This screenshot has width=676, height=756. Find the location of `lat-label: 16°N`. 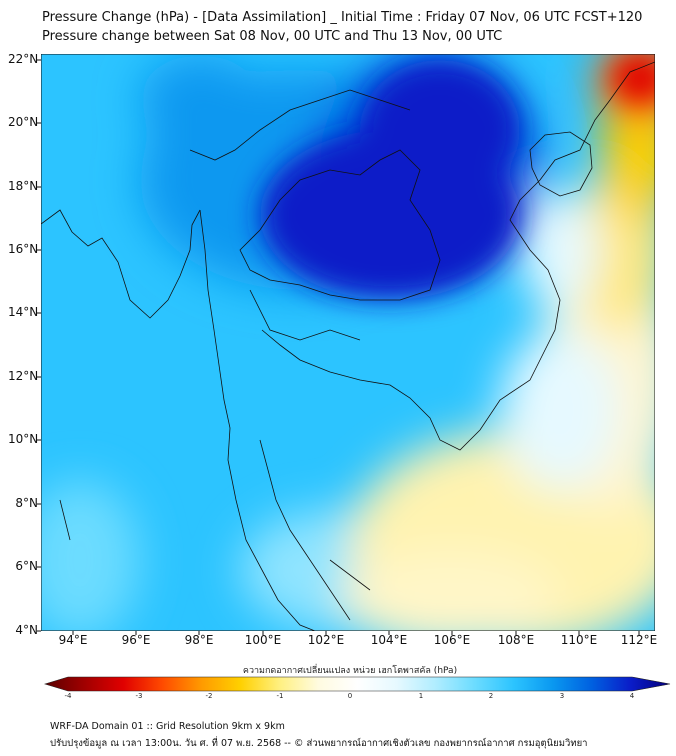

lat-label: 16°N is located at coordinates (23, 249).